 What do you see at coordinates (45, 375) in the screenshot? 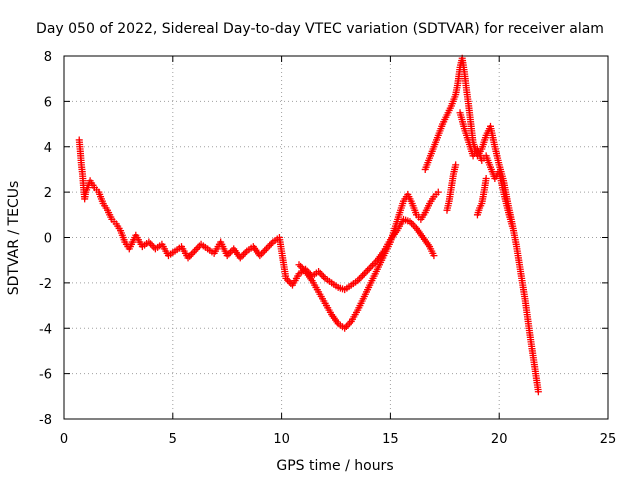
I see `y-tick-label: -6` at bounding box center [45, 375].